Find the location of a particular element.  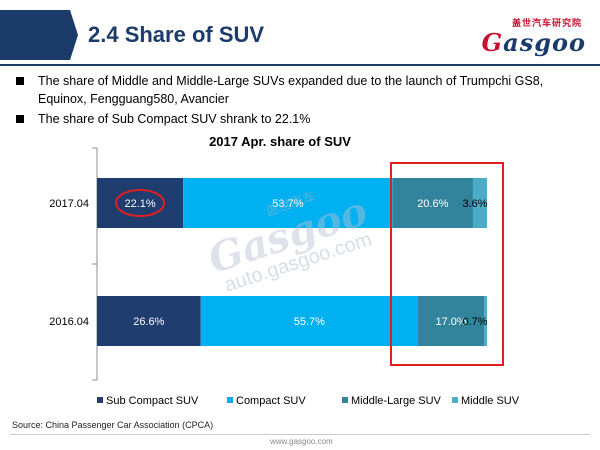

footer-url: www.gasgoo.com is located at coordinates (301, 441).